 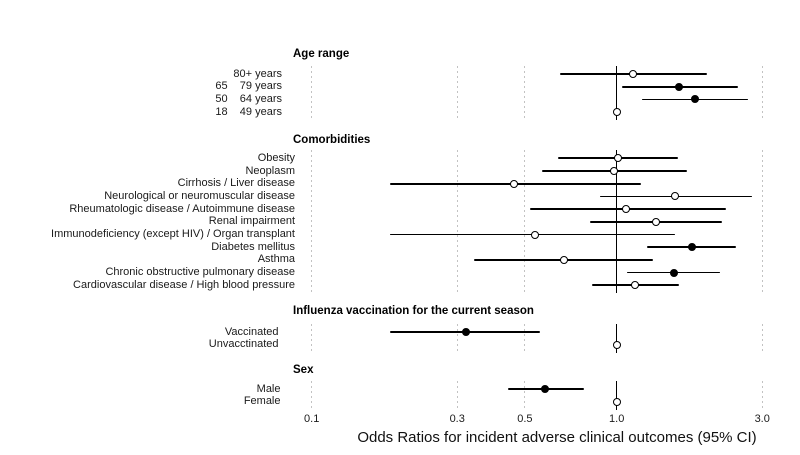 What do you see at coordinates (248, 111) in the screenshot?
I see `row-label: 18 49 years` at bounding box center [248, 111].